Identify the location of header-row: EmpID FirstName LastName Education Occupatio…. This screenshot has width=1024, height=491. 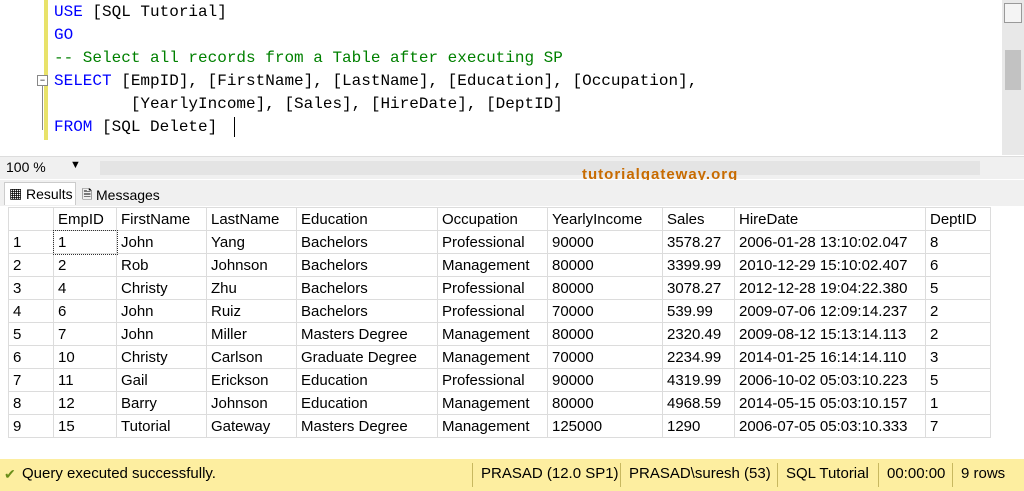
(499, 219).